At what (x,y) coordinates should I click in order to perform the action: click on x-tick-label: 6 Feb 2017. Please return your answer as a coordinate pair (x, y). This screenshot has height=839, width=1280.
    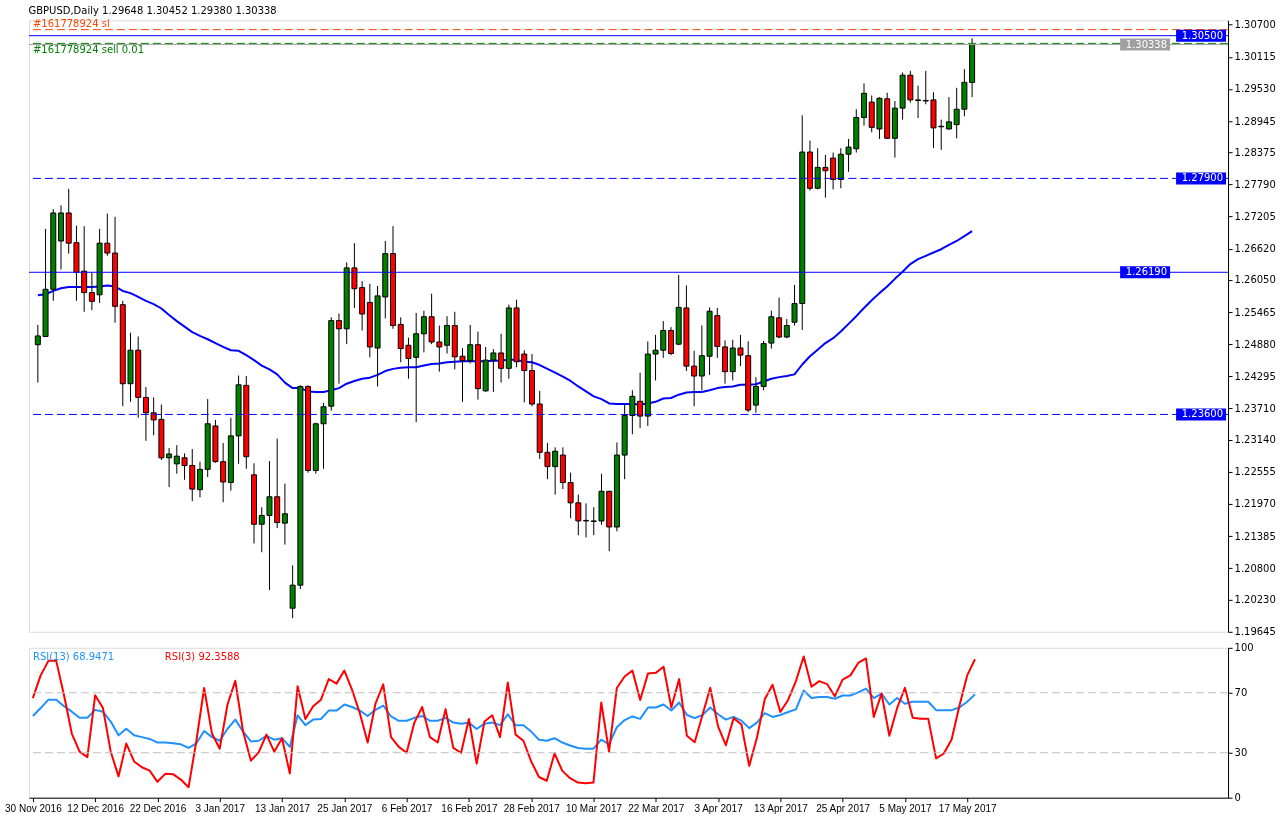
    Looking at the image, I should click on (407, 809).